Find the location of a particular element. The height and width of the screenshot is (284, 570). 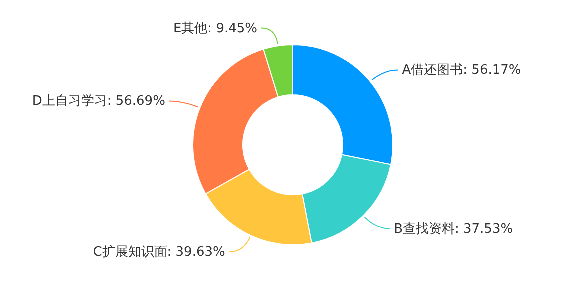

slice-label: A借还图书: 56.17% is located at coordinates (462, 70).